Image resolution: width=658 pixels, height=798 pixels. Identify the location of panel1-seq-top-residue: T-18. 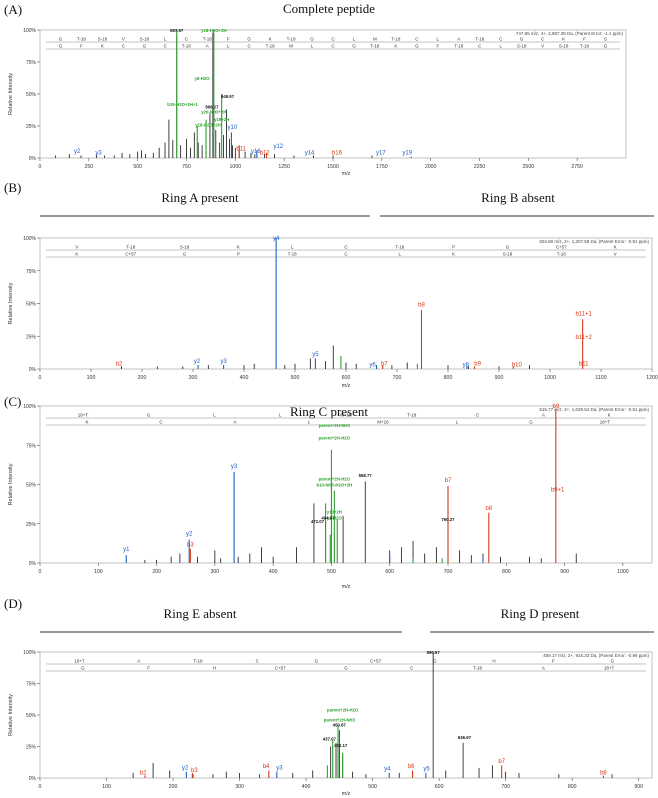
(208, 39).